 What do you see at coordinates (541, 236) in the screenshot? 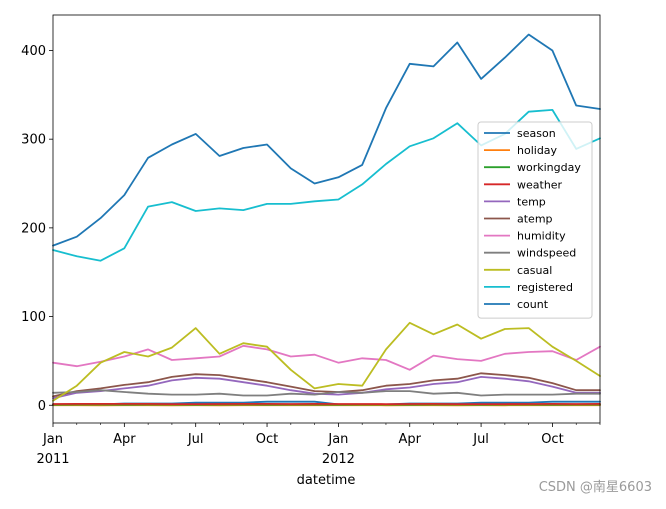
I see `legend-label-humidity: humidity` at bounding box center [541, 236].